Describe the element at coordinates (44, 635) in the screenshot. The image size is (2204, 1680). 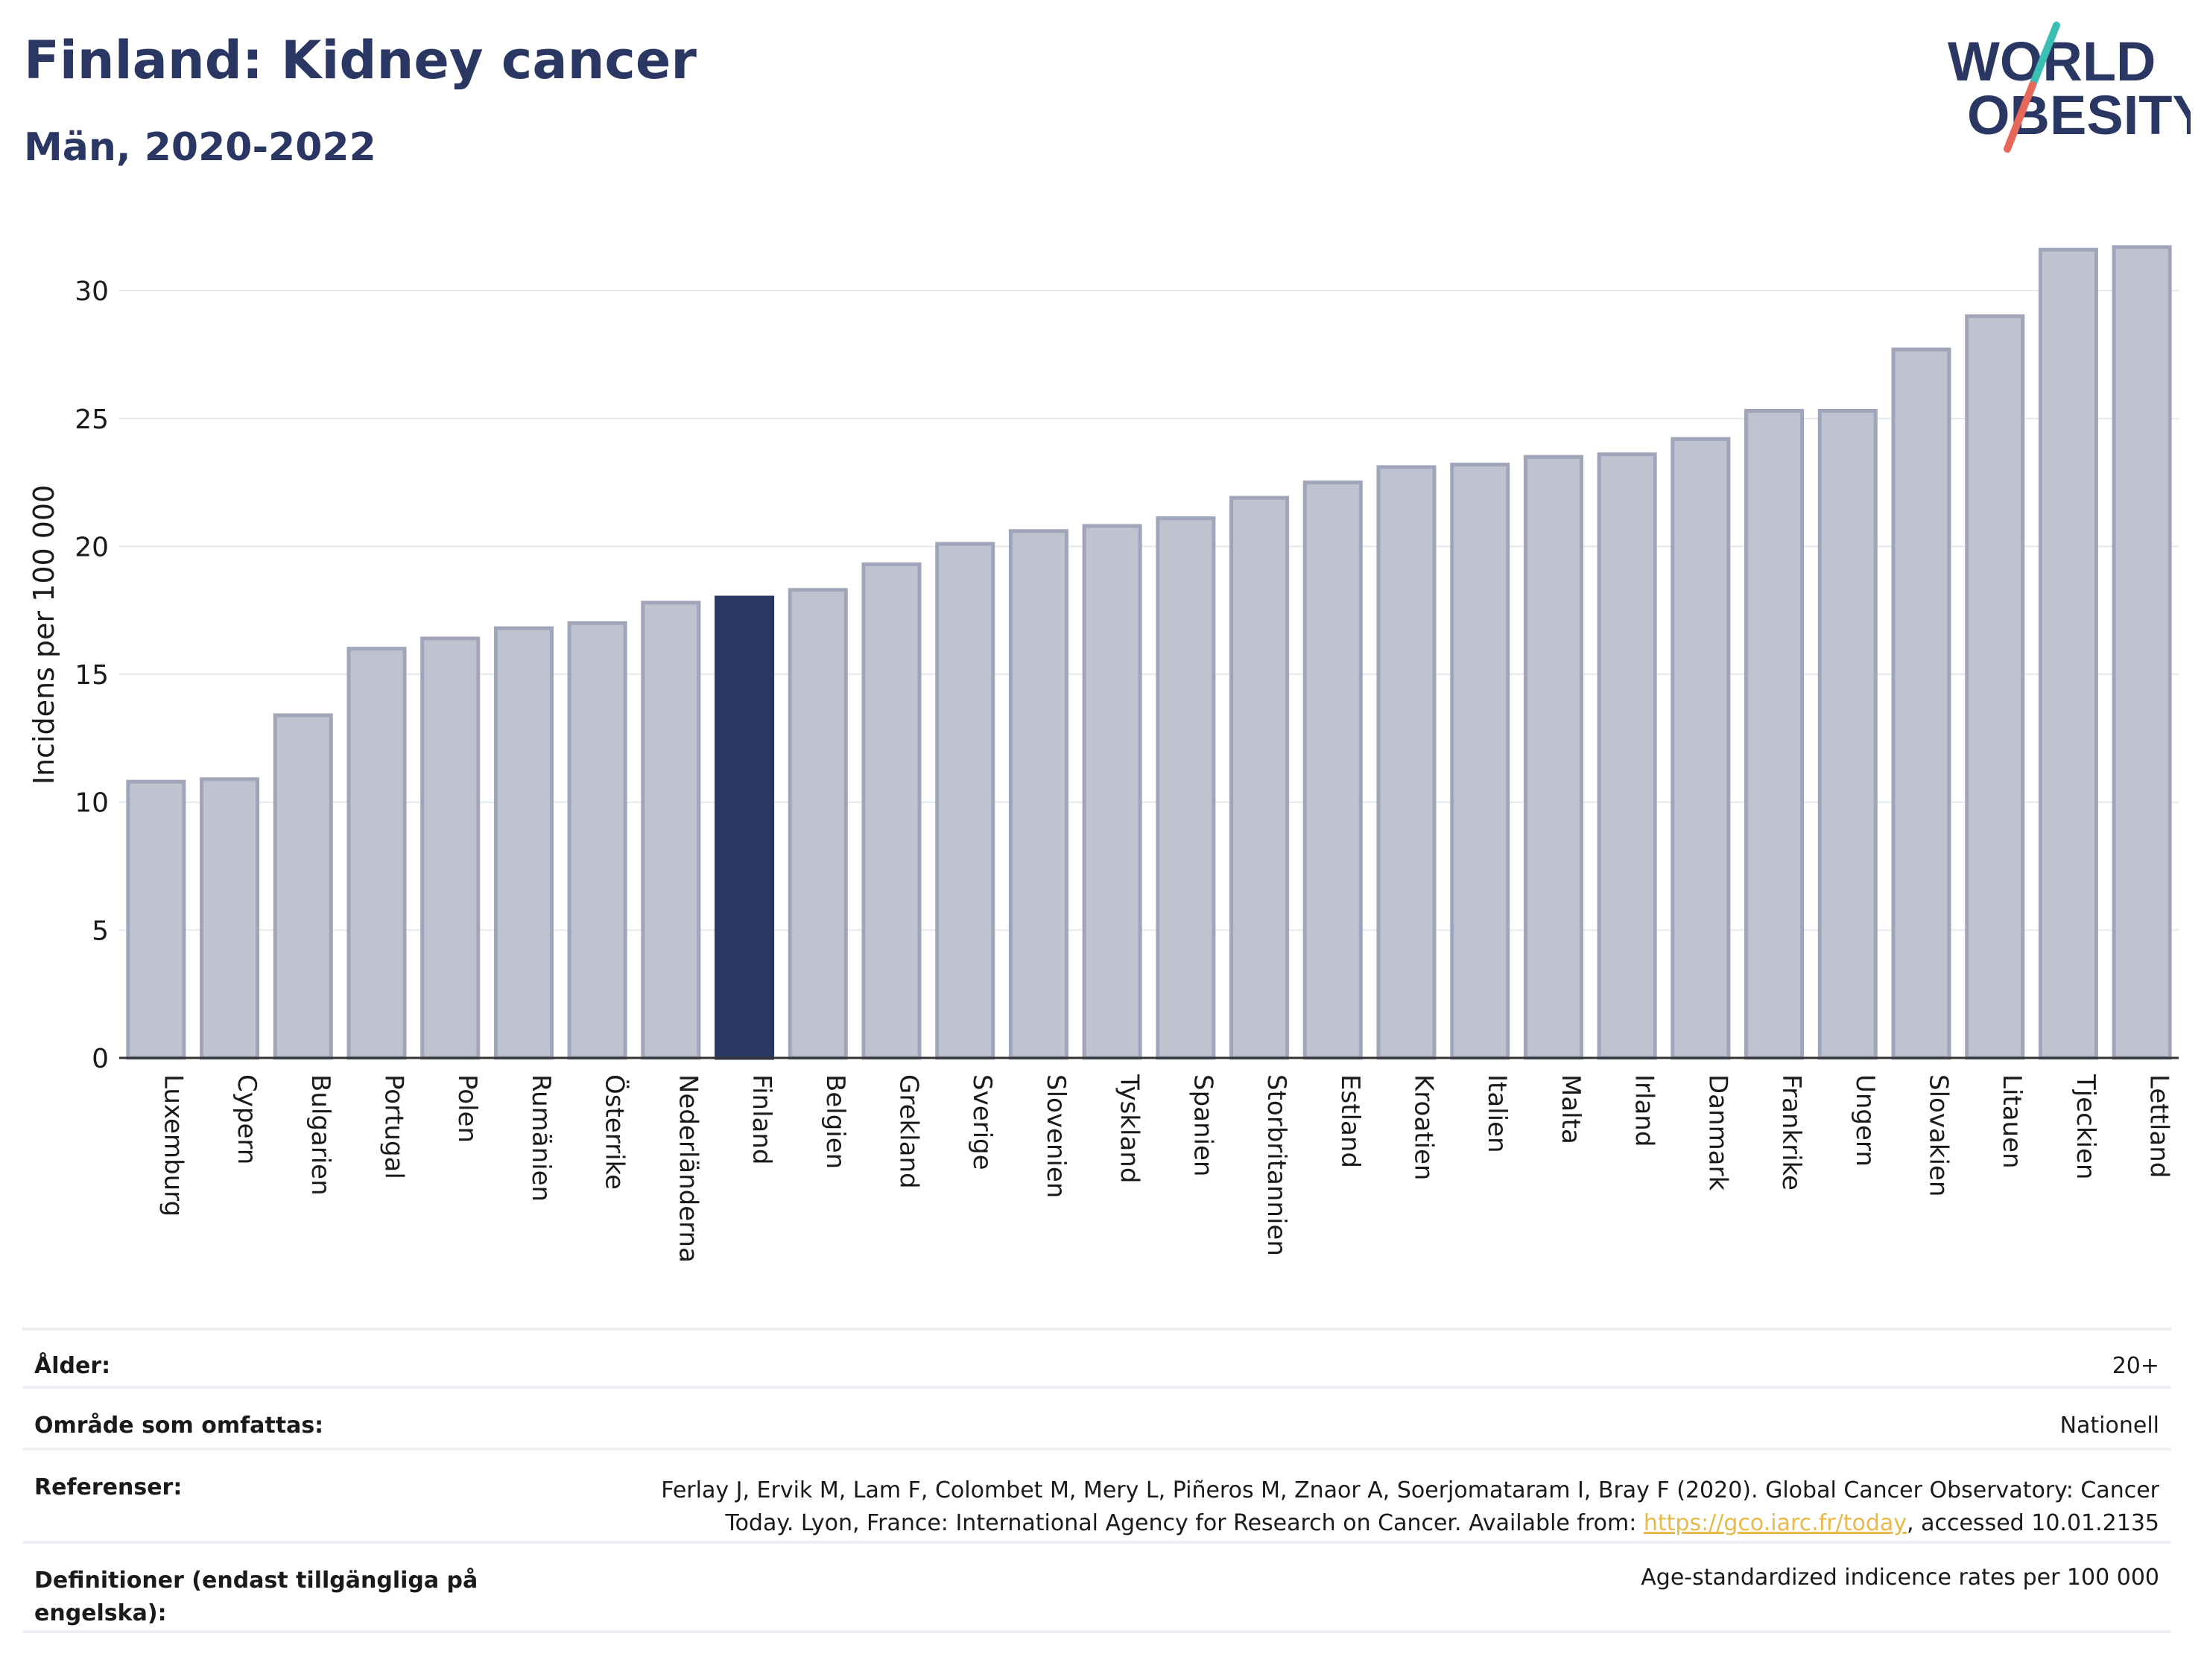
I see `y-axis-label: Incidens per 100 000` at that location.